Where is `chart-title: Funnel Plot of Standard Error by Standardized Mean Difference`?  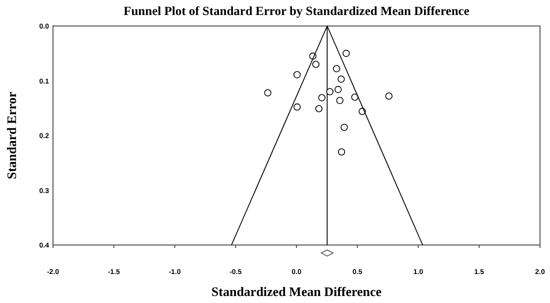 chart-title: Funnel Plot of Standard Error by Standardized Mean Difference is located at coordinates (297, 11).